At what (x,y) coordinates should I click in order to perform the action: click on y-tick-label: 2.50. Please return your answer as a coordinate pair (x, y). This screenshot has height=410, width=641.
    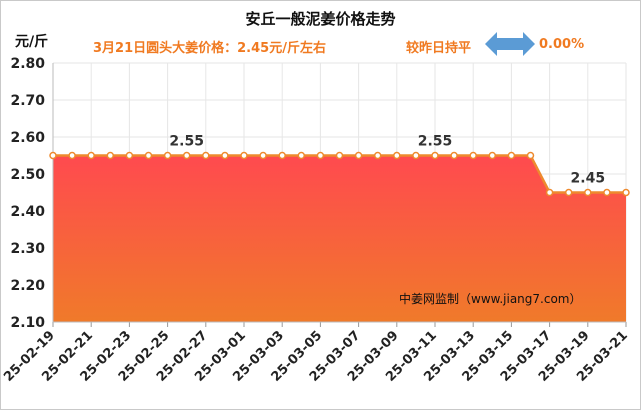
    Looking at the image, I should click on (27, 175).